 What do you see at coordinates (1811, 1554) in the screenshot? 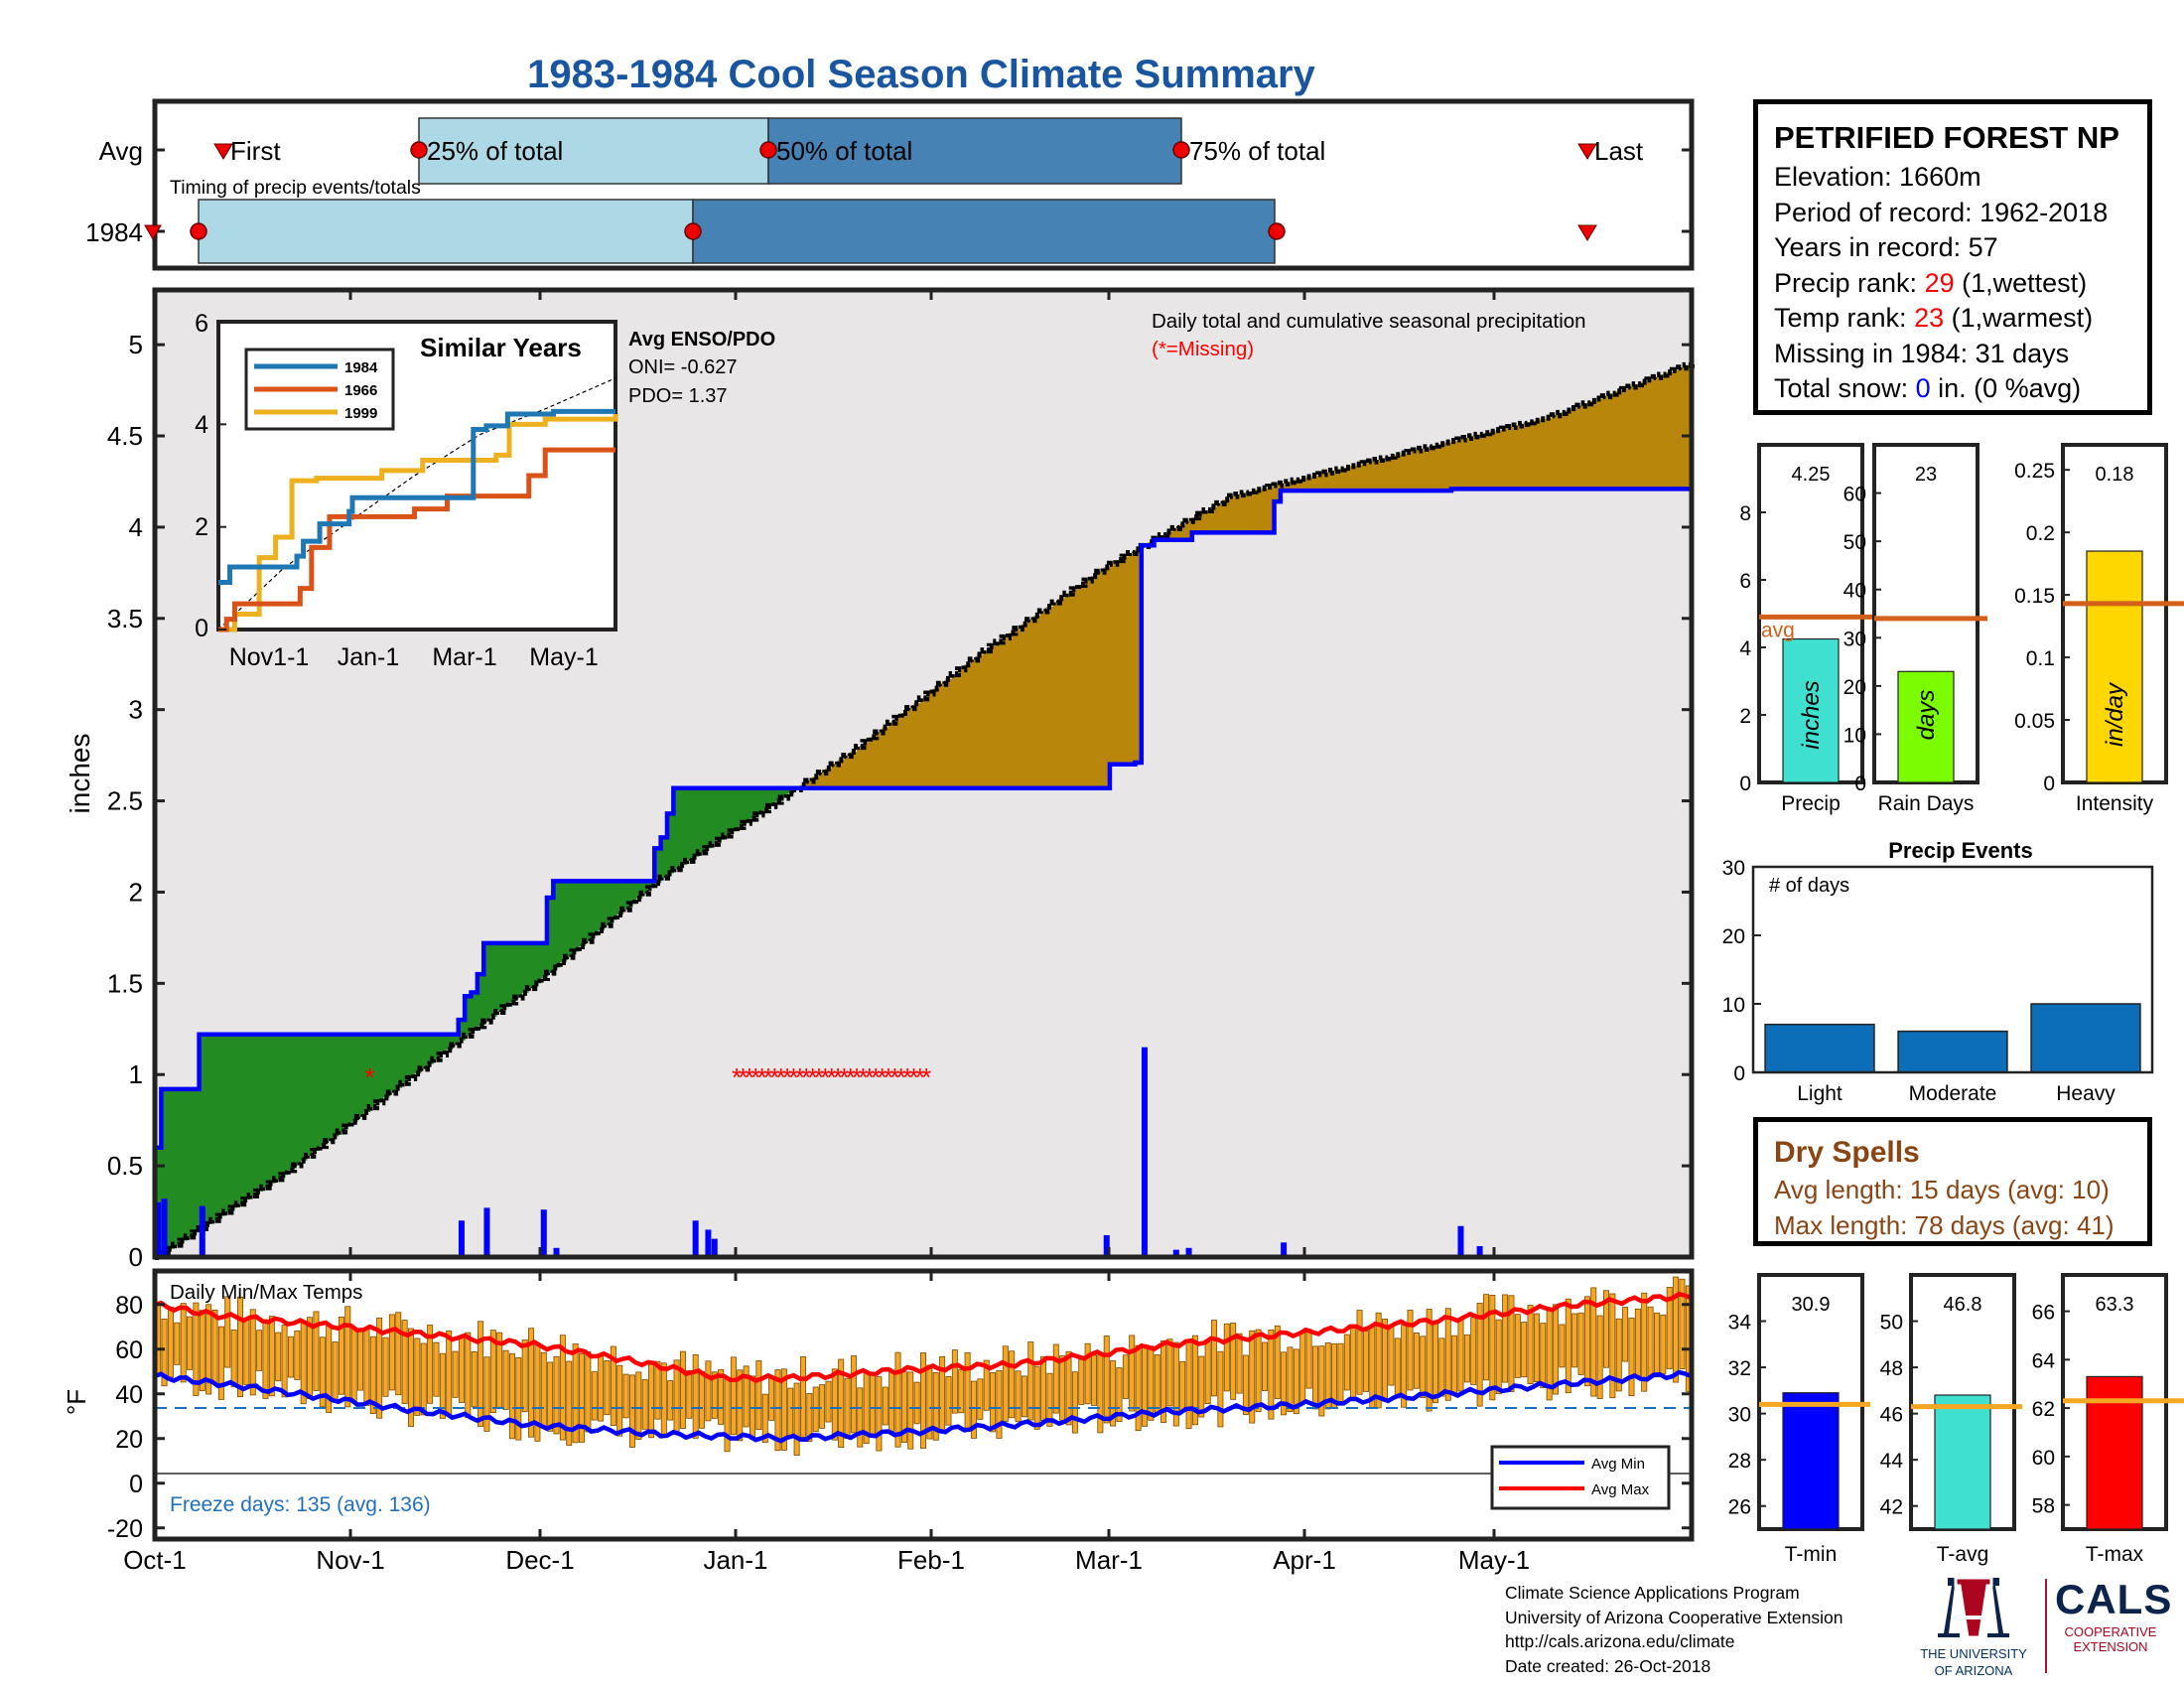
I see `temp-summary-label: T-min` at bounding box center [1811, 1554].